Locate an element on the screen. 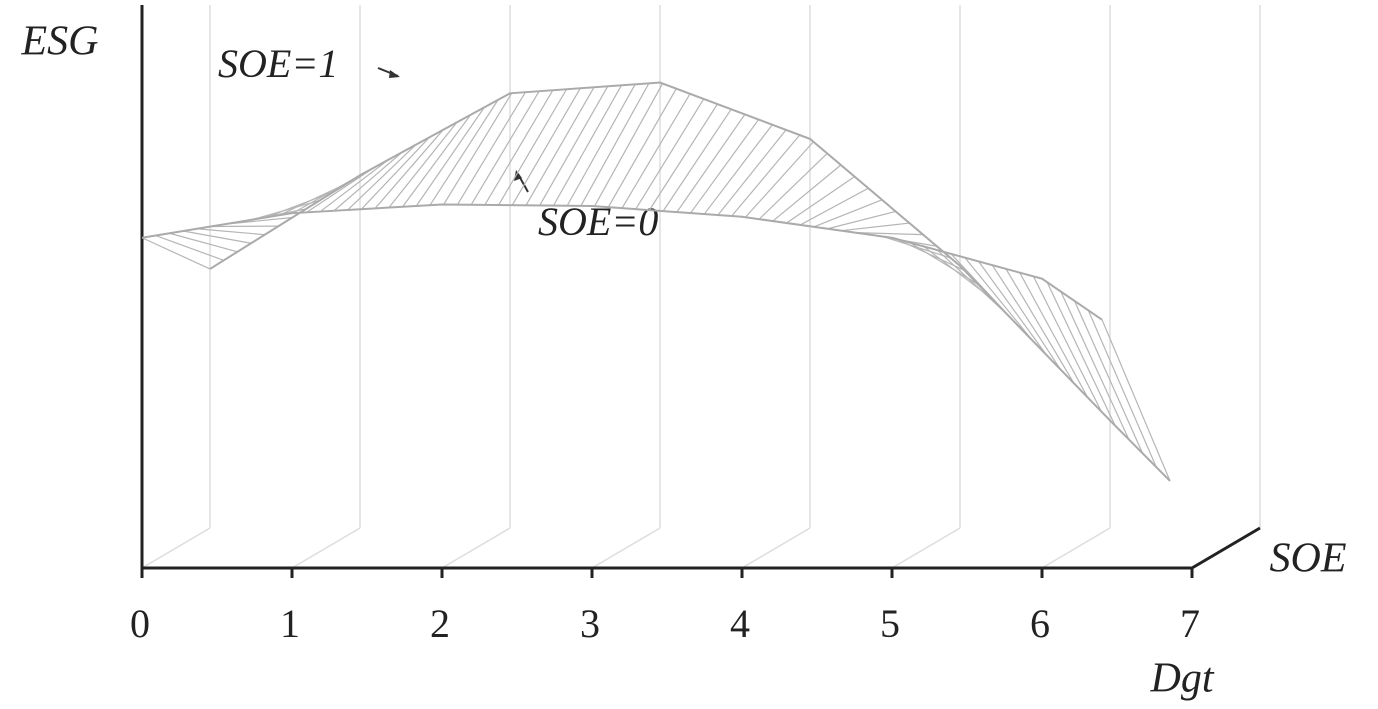  x-tick-label: 7 is located at coordinates (1190, 623).